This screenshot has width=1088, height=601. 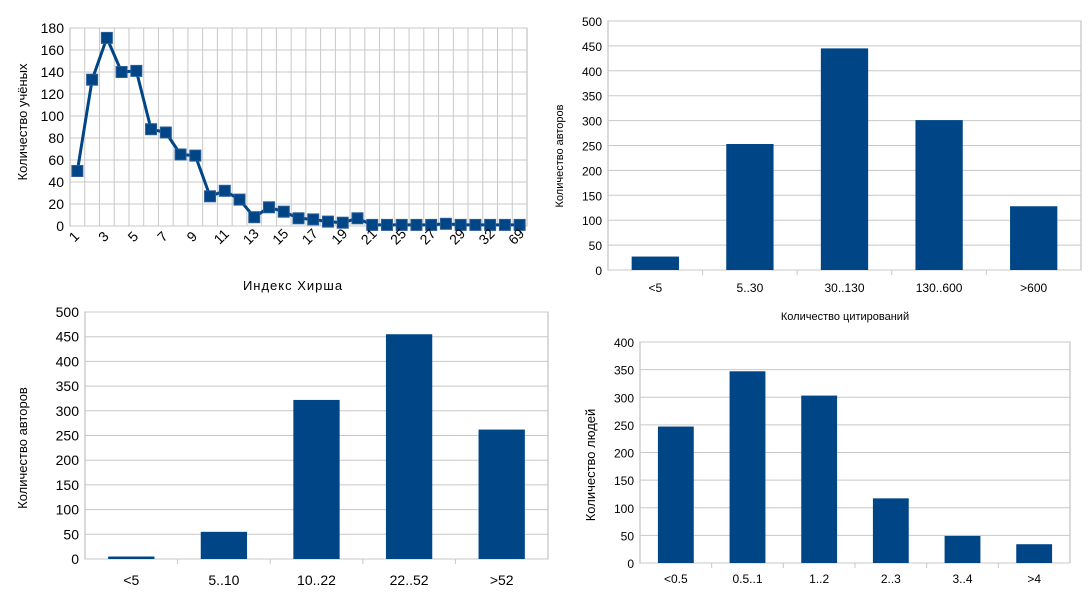 I want to click on chart3-y-axis-title: Количество авторов, so click(x=22, y=448).